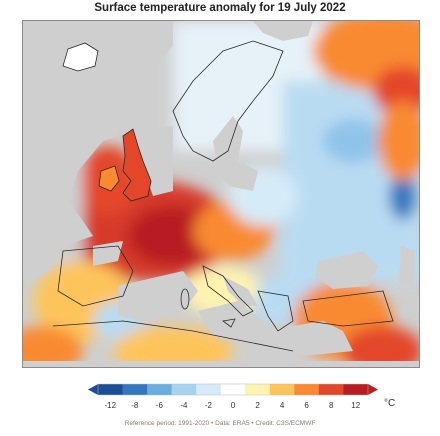  I want to click on legend-tick-label: 2, so click(257, 405).